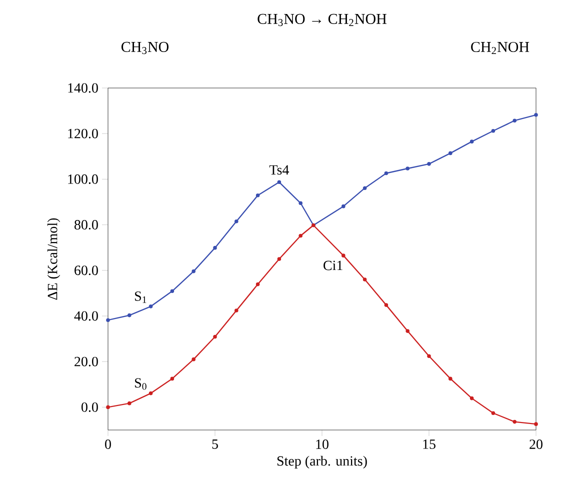 The image size is (561, 500). What do you see at coordinates (83, 179) in the screenshot?
I see `y-tick-label: 100.0` at bounding box center [83, 179].